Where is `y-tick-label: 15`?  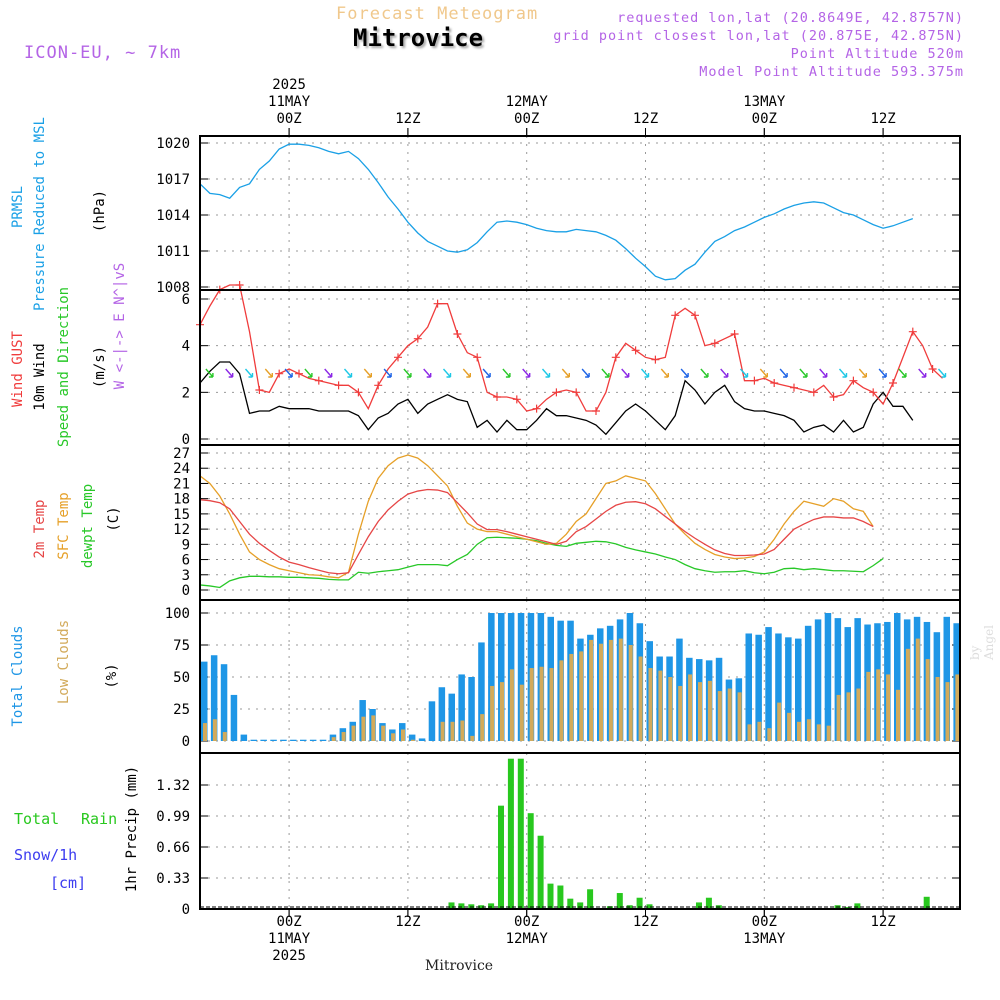 y-tick-label: 15 is located at coordinates (181, 515).